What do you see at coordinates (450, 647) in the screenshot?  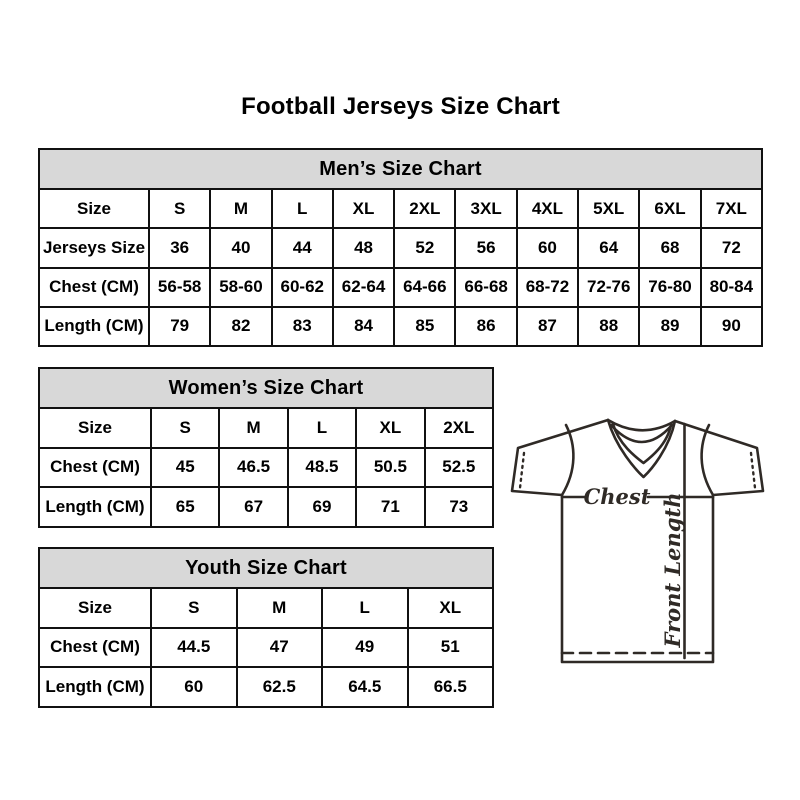 I see `size-value-cell: 51` at bounding box center [450, 647].